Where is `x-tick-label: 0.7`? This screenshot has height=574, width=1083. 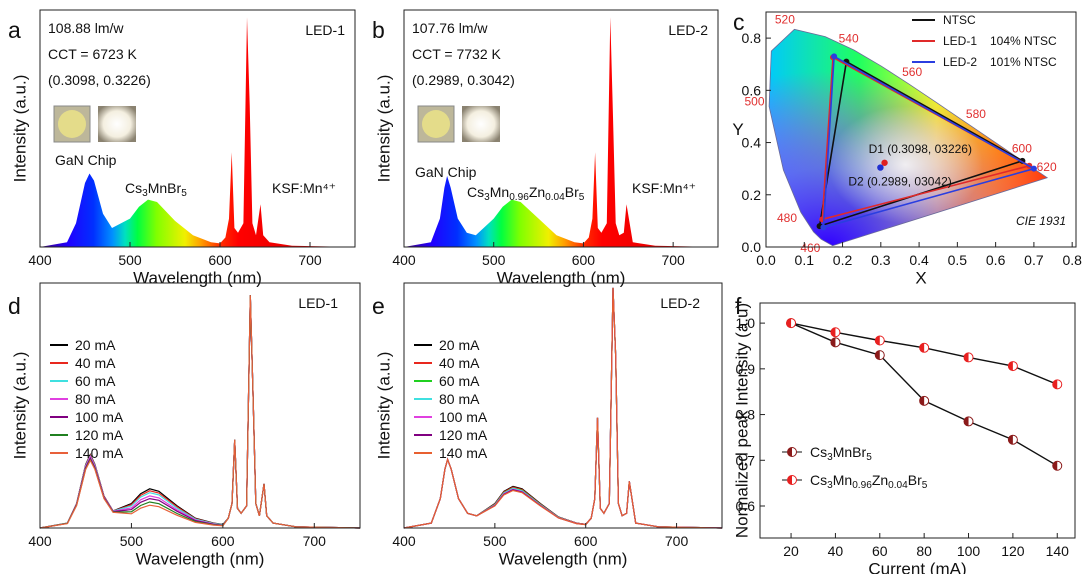 x-tick-label: 0.7 is located at coordinates (1034, 260).